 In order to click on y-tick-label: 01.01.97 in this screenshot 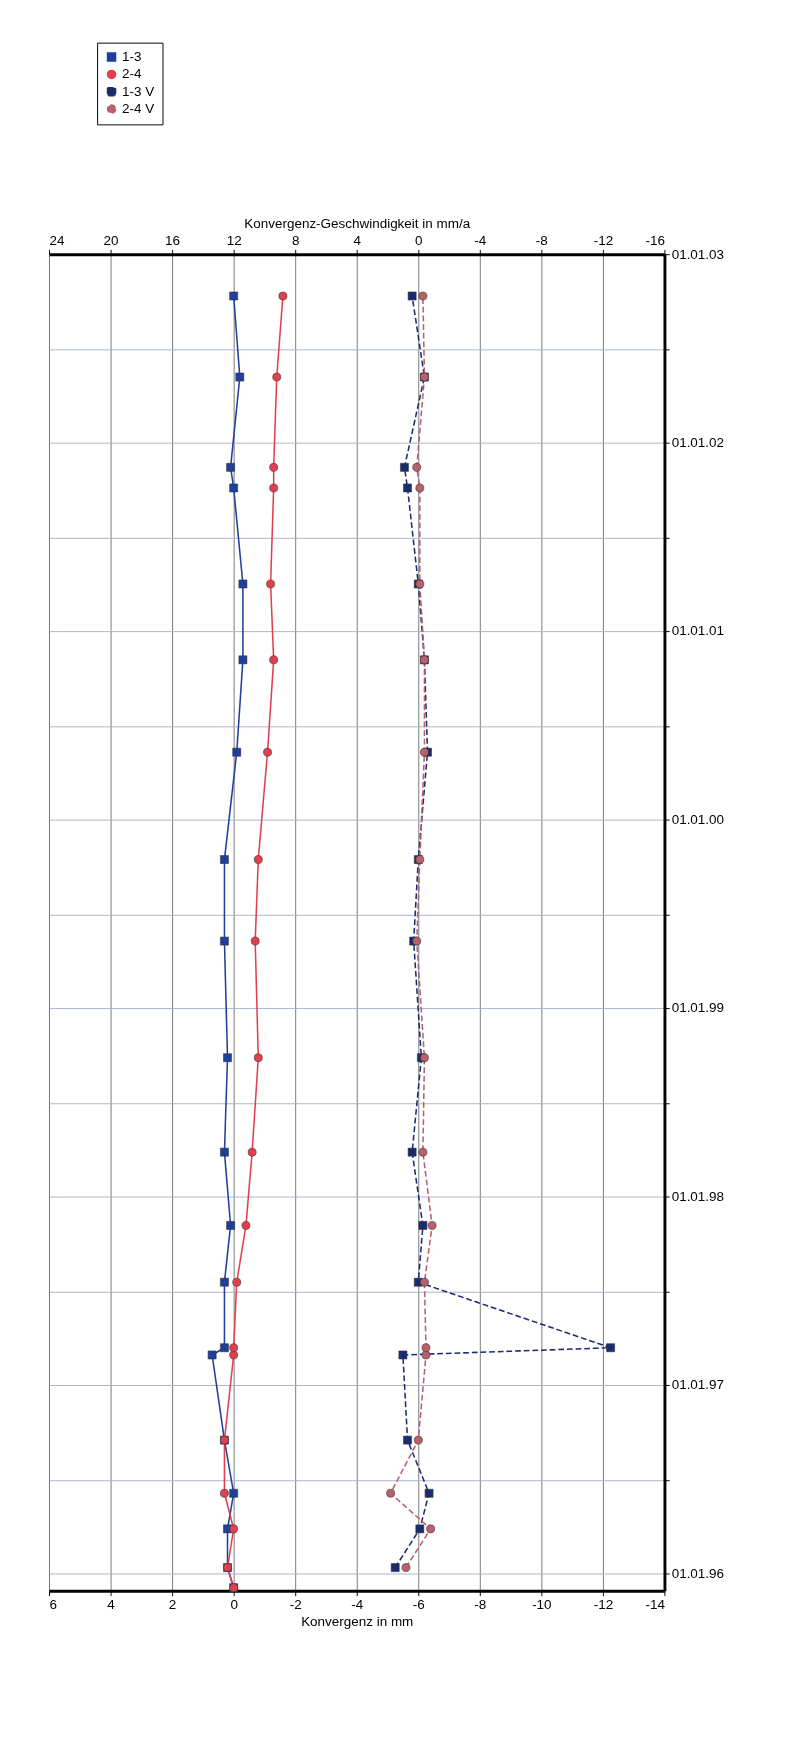, I will do `click(698, 1385)`.